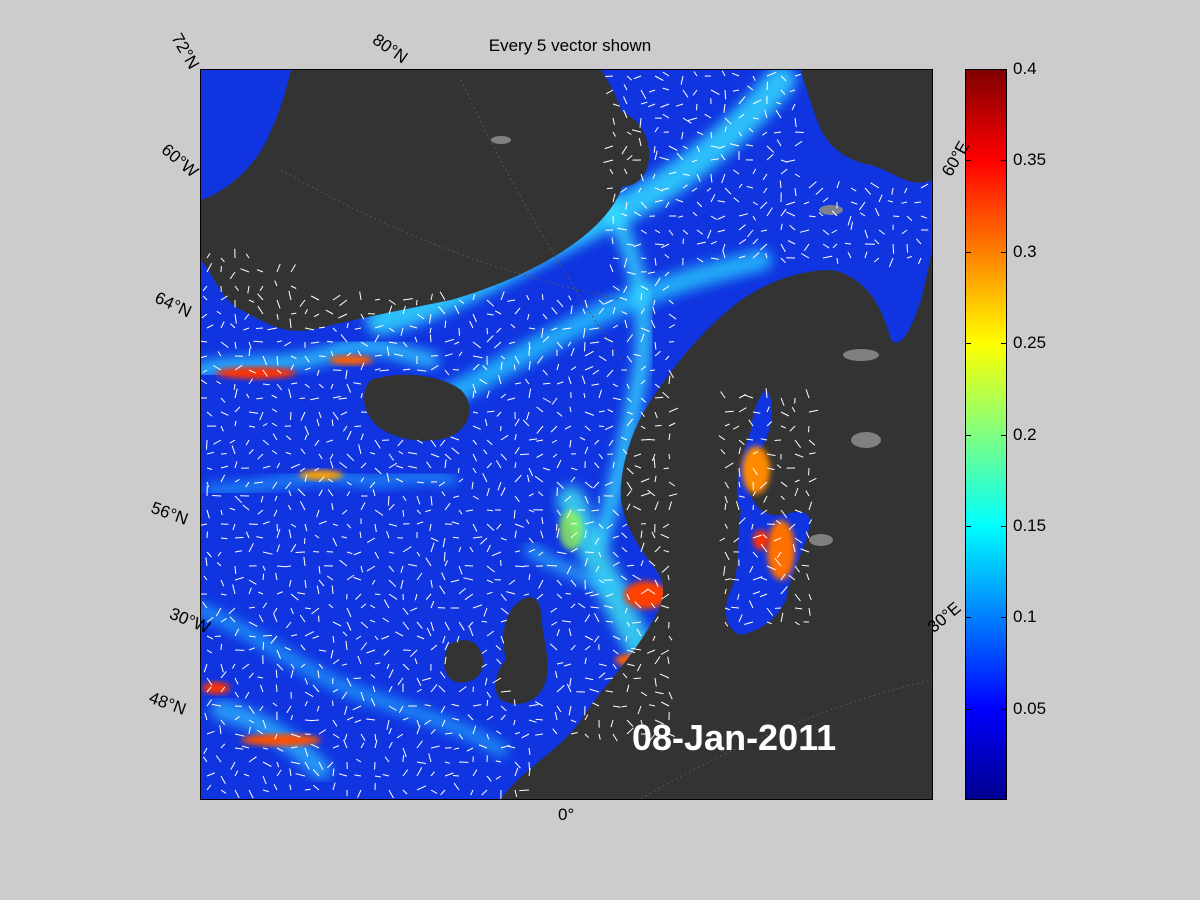  Describe the element at coordinates (179, 161) in the screenshot. I see `lon-60w-label: 60°W` at that location.